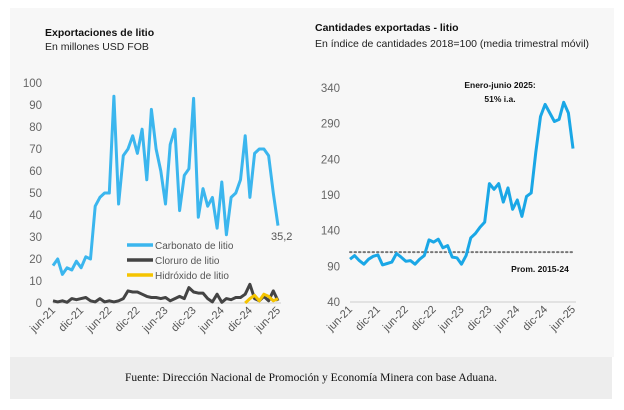 This screenshot has width=624, height=410. I want to click on y-tick-label: 0, so click(39, 304).